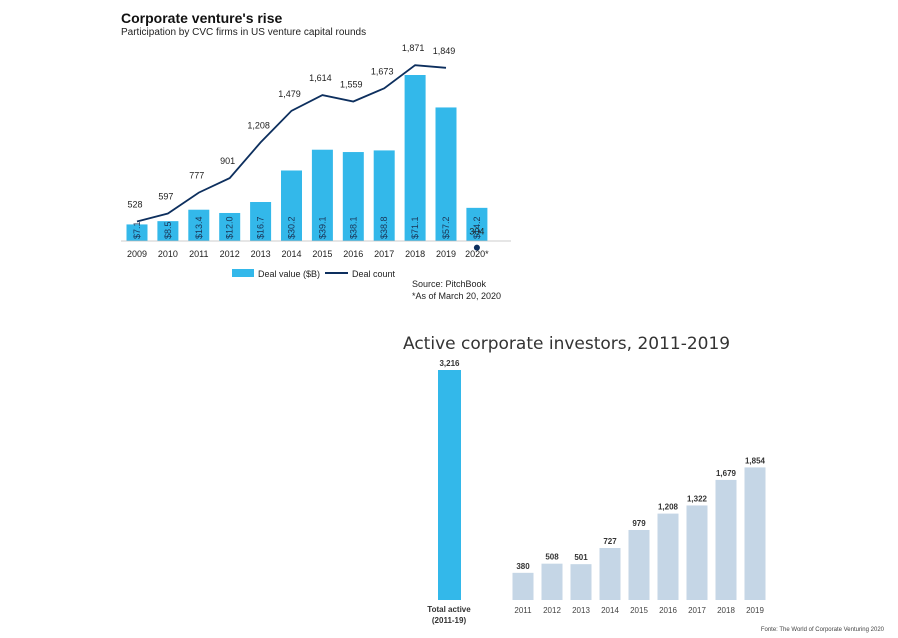  I want to click on deal-value-label: $38.1, so click(353, 227).